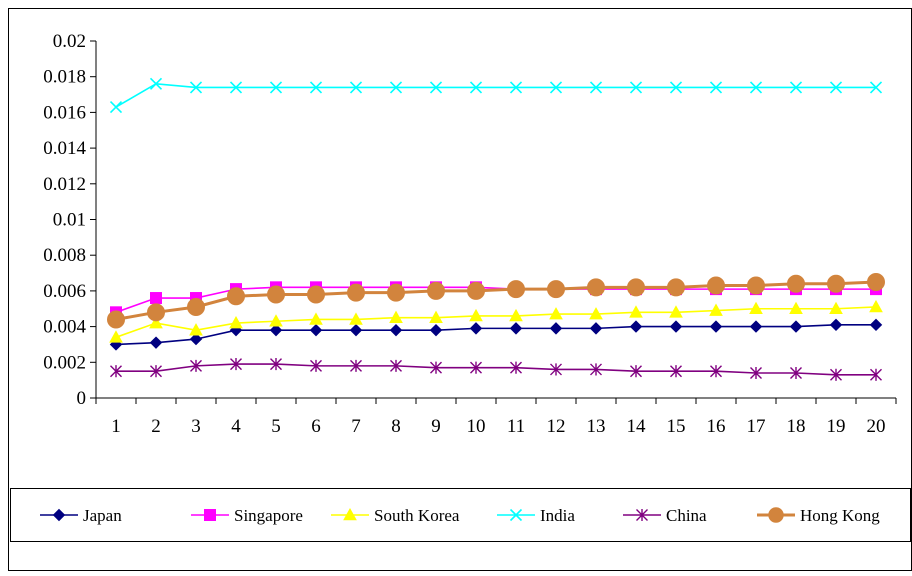 This screenshot has width=912, height=576. Describe the element at coordinates (417, 515) in the screenshot. I see `legend-label-south-korea: South Korea` at that location.